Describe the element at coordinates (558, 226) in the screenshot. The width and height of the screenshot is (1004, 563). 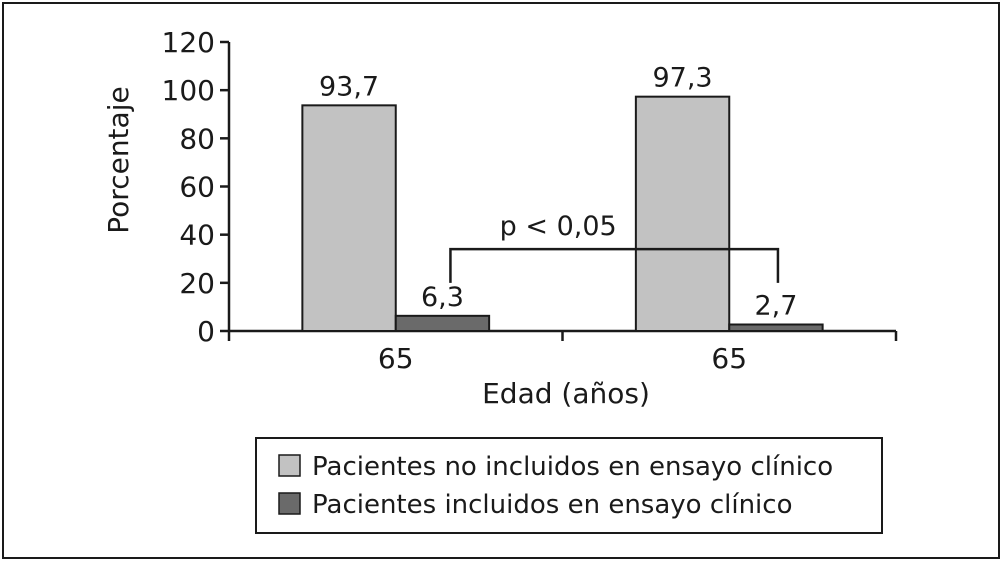
I see `significance-annotation: p < 0,05` at that location.